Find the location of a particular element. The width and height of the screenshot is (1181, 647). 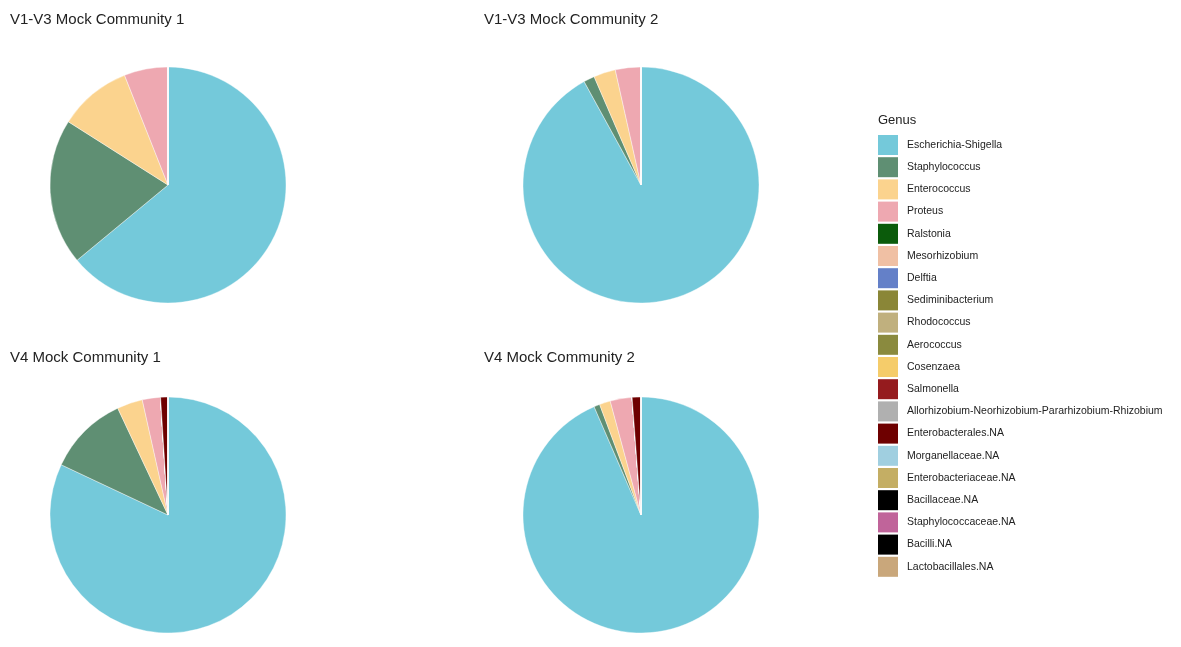

legend-label: Lactobacillales.NA is located at coordinates (950, 565).